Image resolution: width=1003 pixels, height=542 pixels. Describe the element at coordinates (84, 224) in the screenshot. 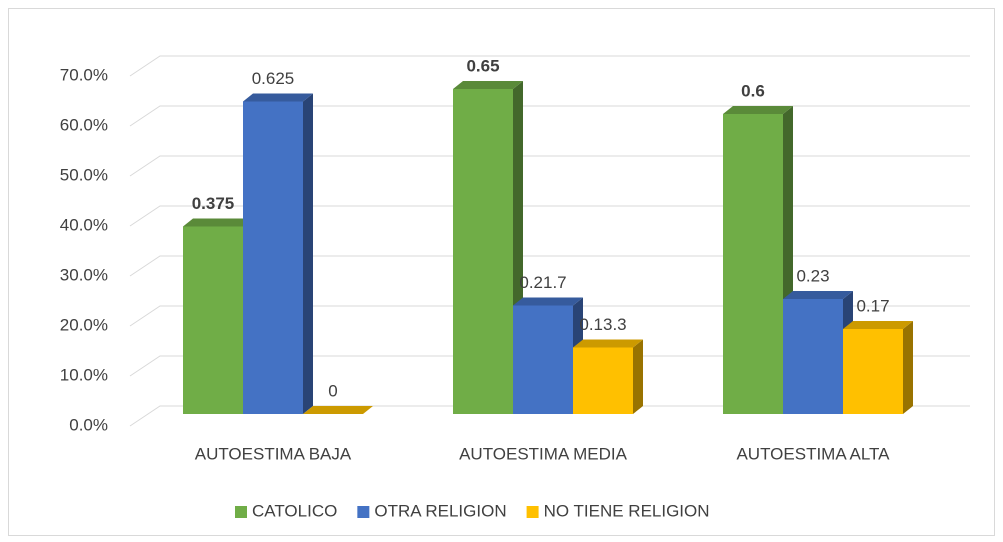

I see `y-tick-label: 40.0%` at that location.